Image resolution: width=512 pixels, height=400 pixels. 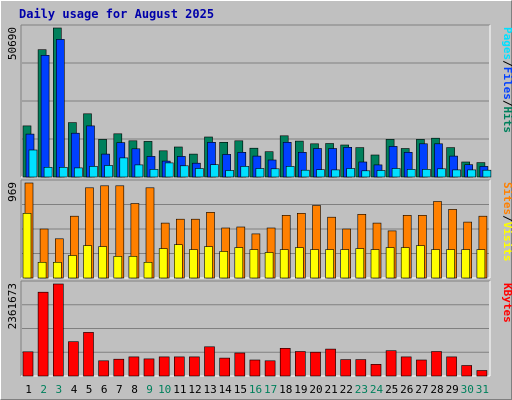 I want to click on chart-title: Daily usage for August 2025, so click(x=117, y=14).